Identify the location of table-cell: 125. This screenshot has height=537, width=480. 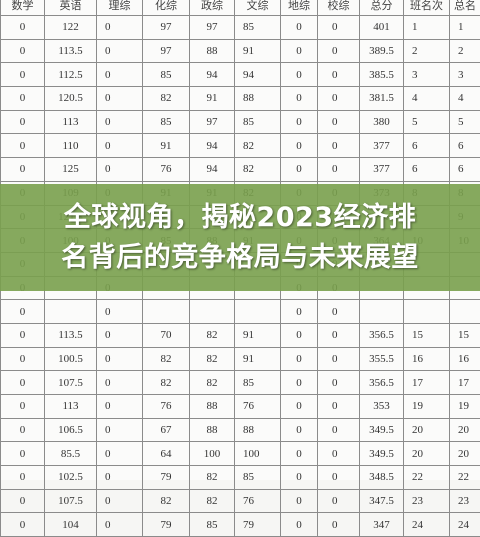
(71, 170).